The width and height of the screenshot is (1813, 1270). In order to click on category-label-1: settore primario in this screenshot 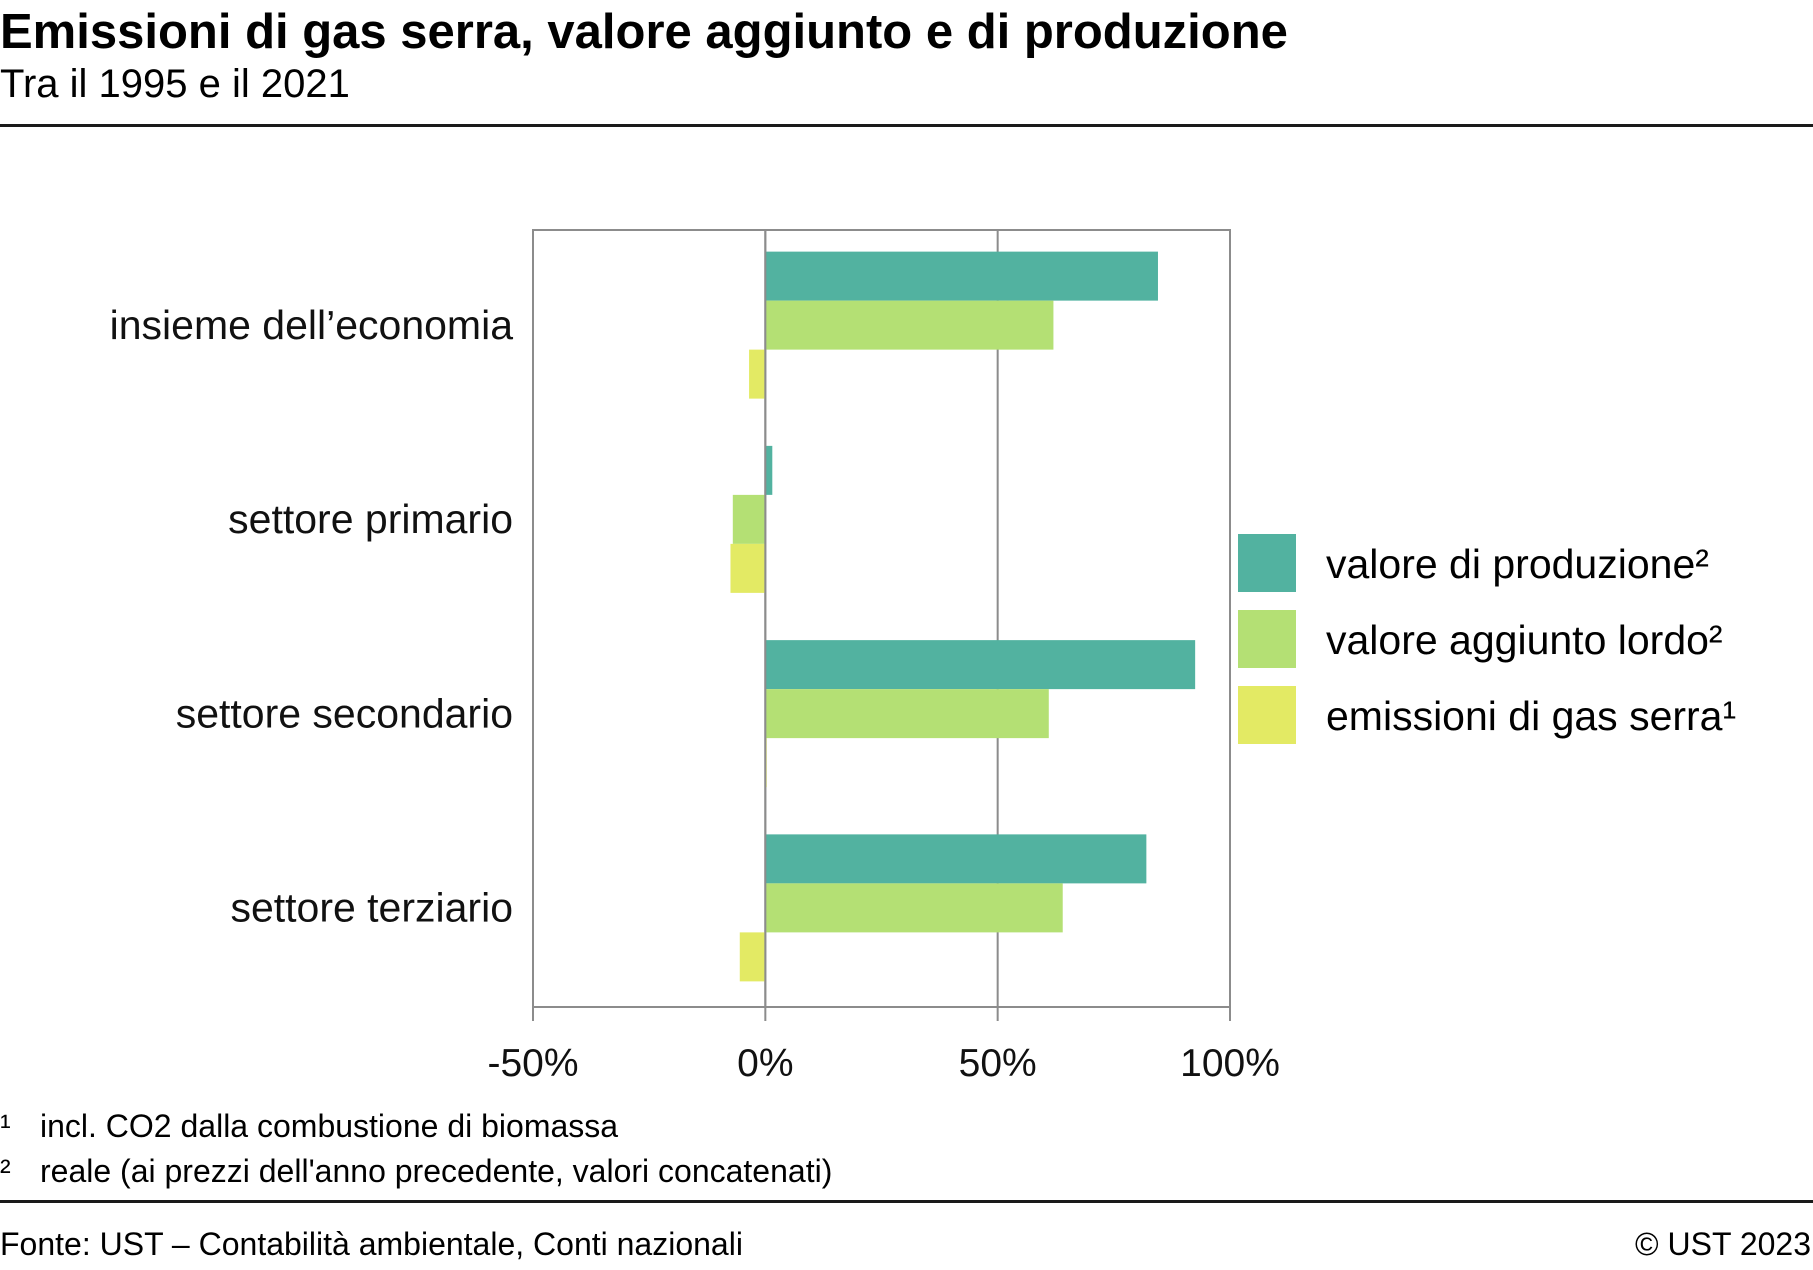, I will do `click(370, 519)`.